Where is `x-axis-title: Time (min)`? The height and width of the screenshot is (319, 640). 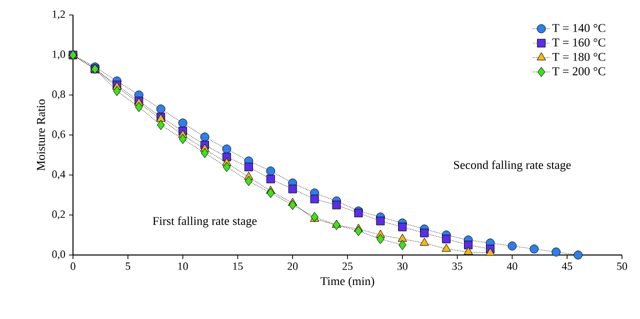
x-axis-title: Time (min) is located at coordinates (347, 282).